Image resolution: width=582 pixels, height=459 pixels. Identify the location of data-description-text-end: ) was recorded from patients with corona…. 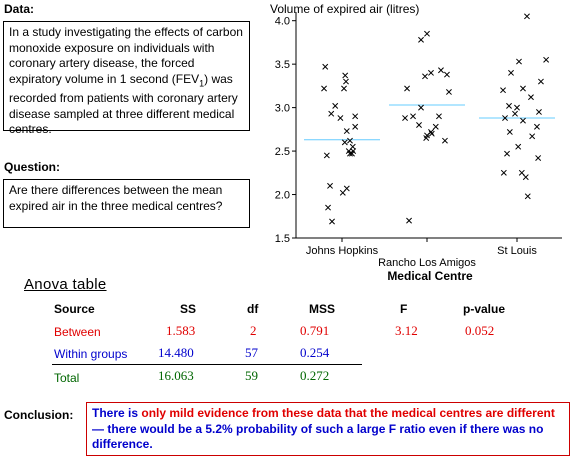
(123, 104).